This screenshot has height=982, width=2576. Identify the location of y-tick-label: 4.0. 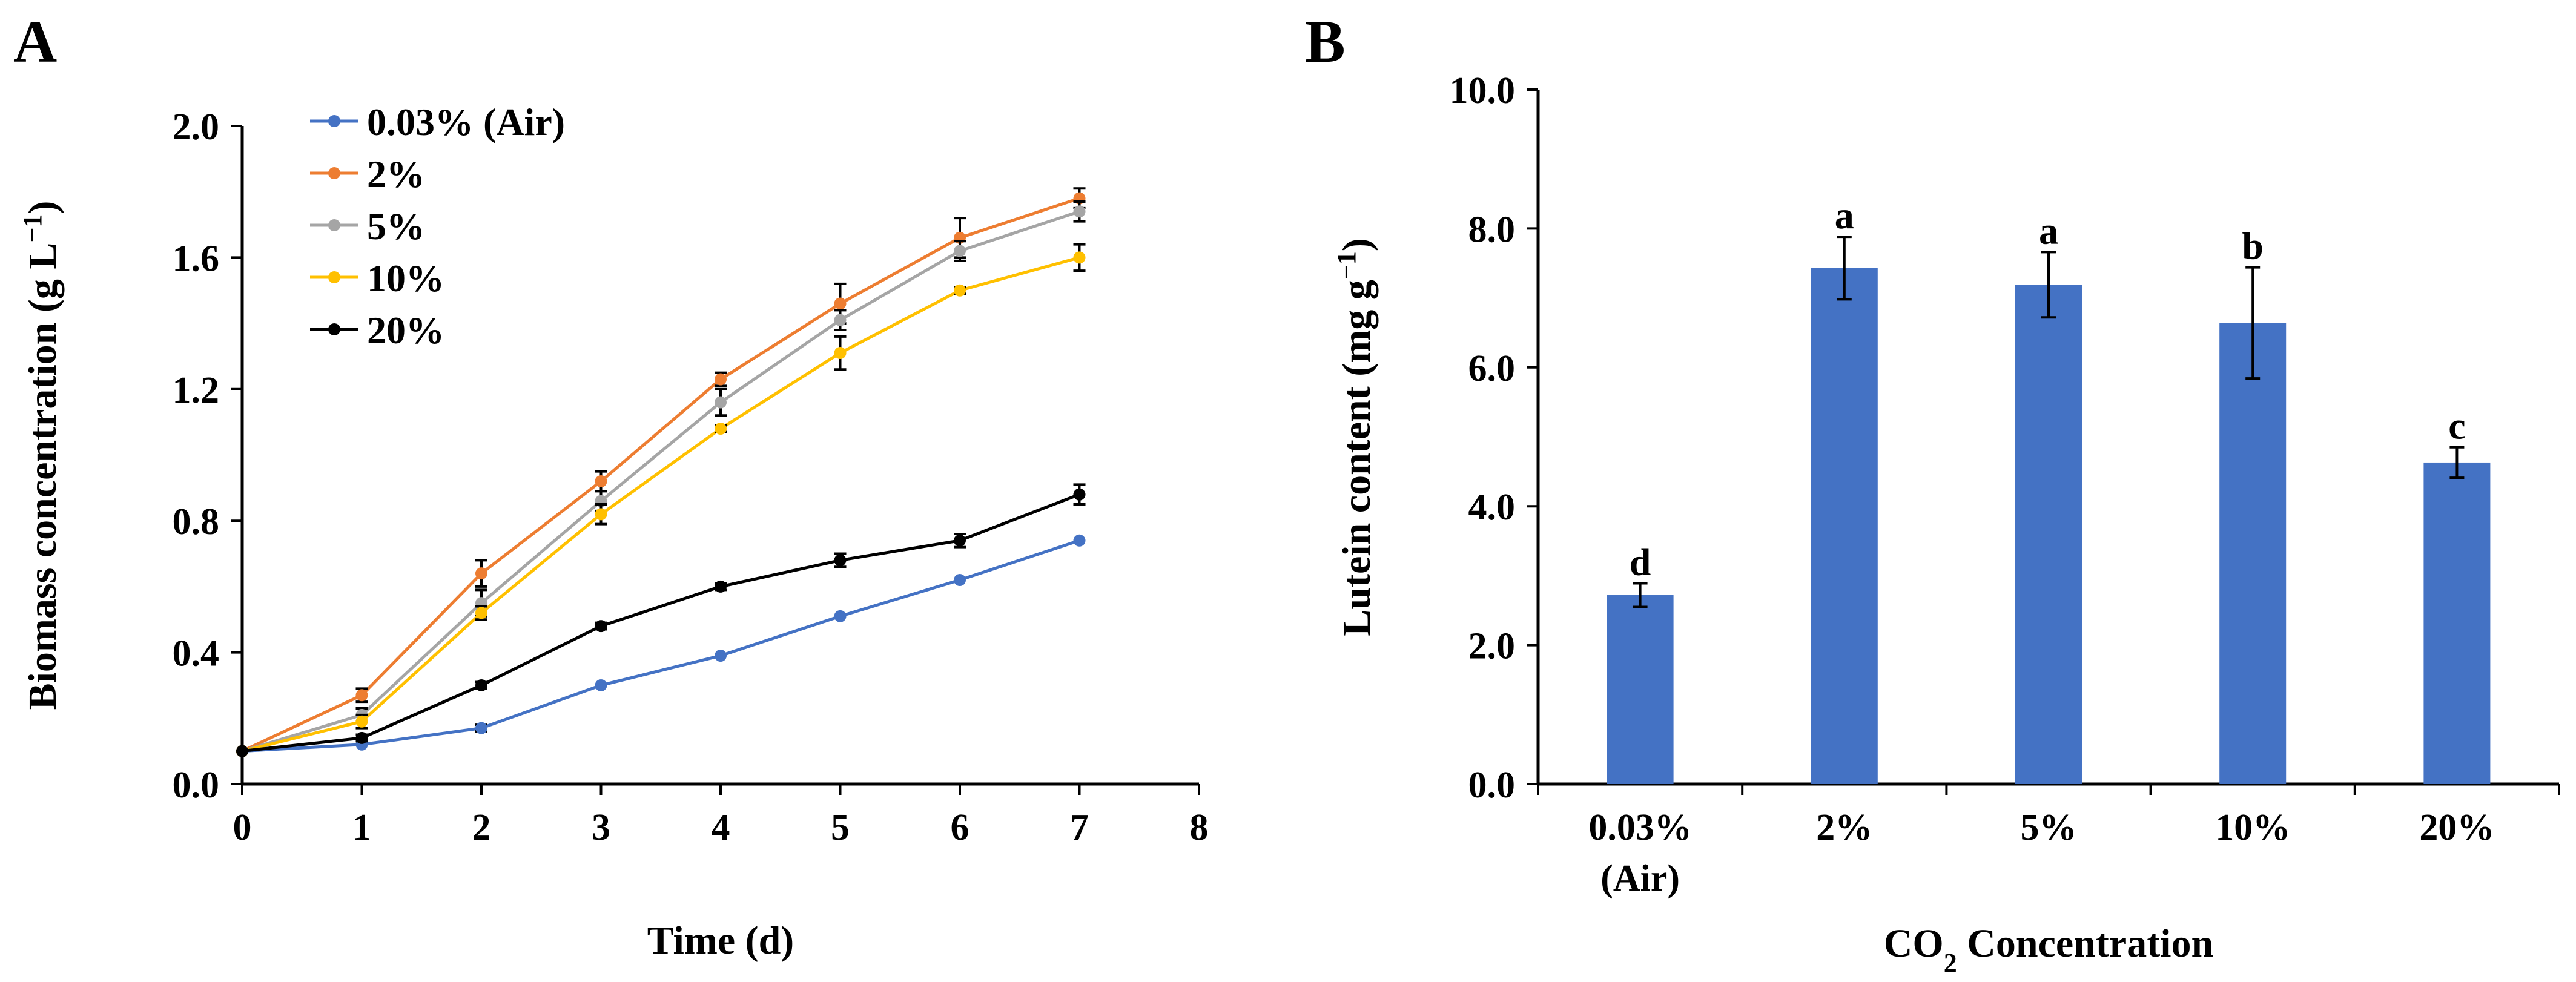
(1492, 507).